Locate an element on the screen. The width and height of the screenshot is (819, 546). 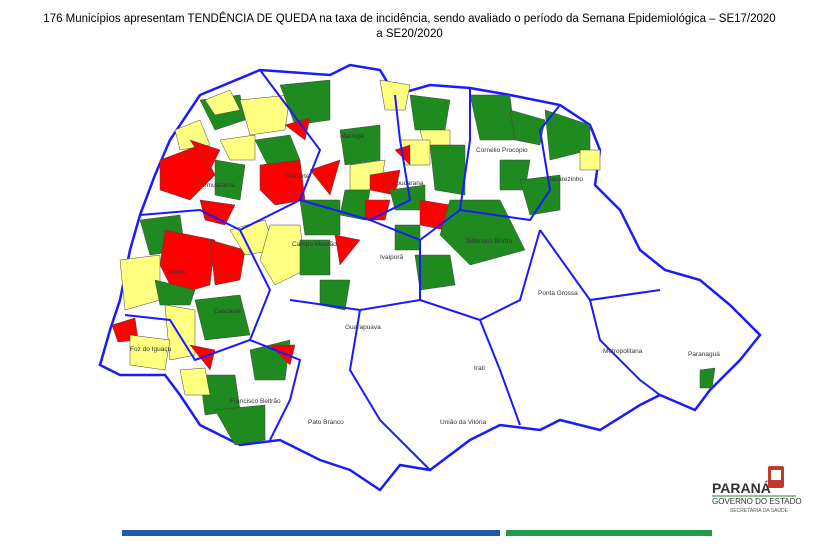
city-label: Telêmaco Borba is located at coordinates (488, 241).